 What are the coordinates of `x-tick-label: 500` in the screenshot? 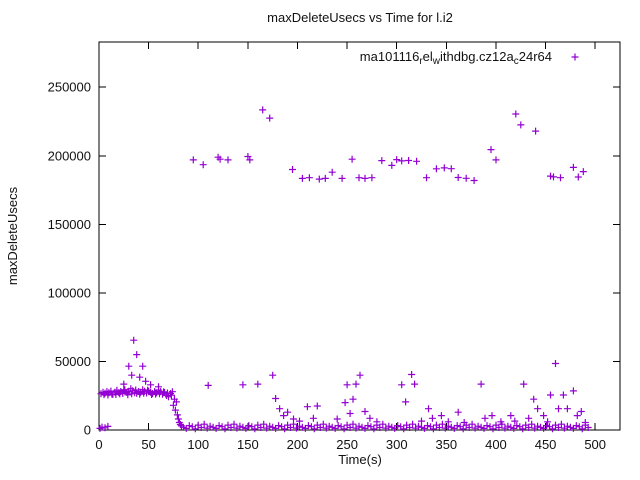 It's located at (595, 444).